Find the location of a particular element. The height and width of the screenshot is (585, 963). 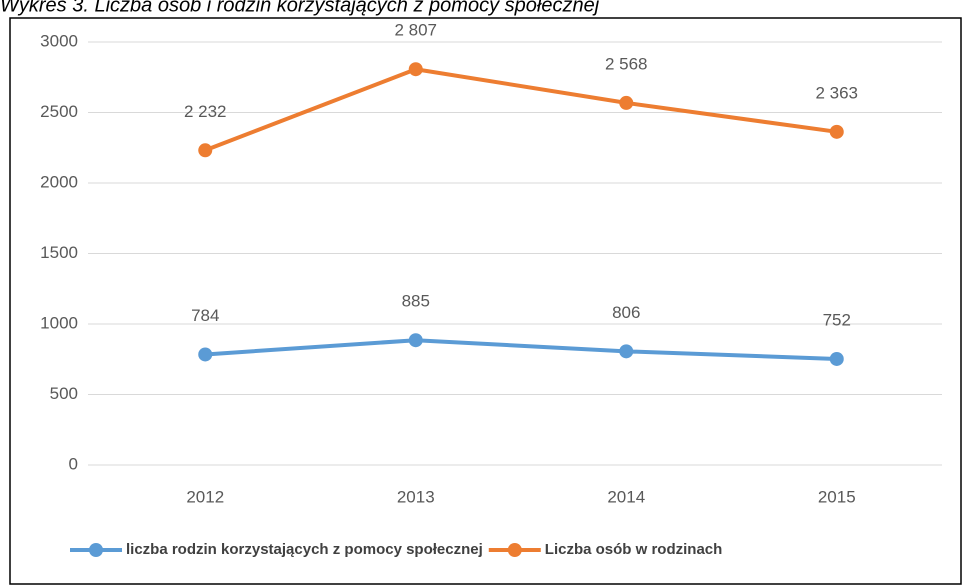

y-tick-label: 3000 is located at coordinates (59, 40).